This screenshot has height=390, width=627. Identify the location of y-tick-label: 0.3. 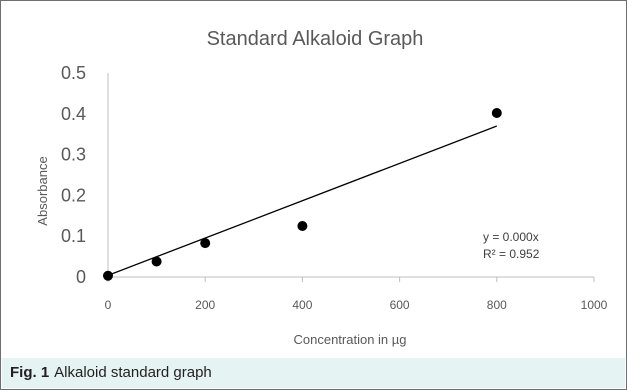
(73, 155).